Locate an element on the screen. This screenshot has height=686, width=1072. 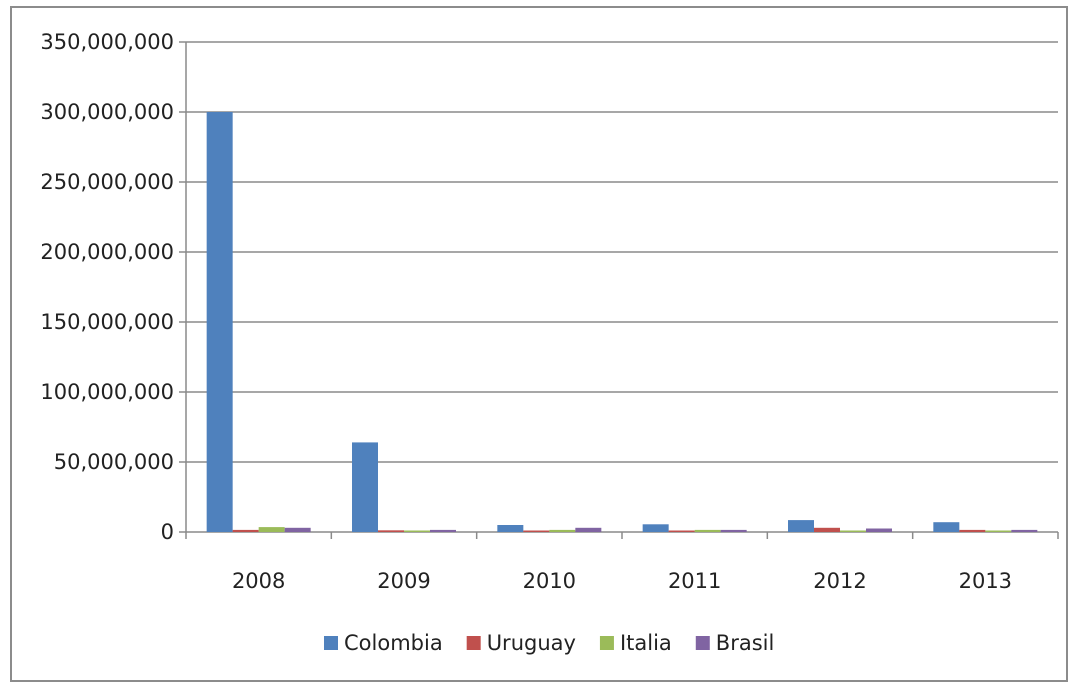
bar-brasil-2009 is located at coordinates (443, 530).